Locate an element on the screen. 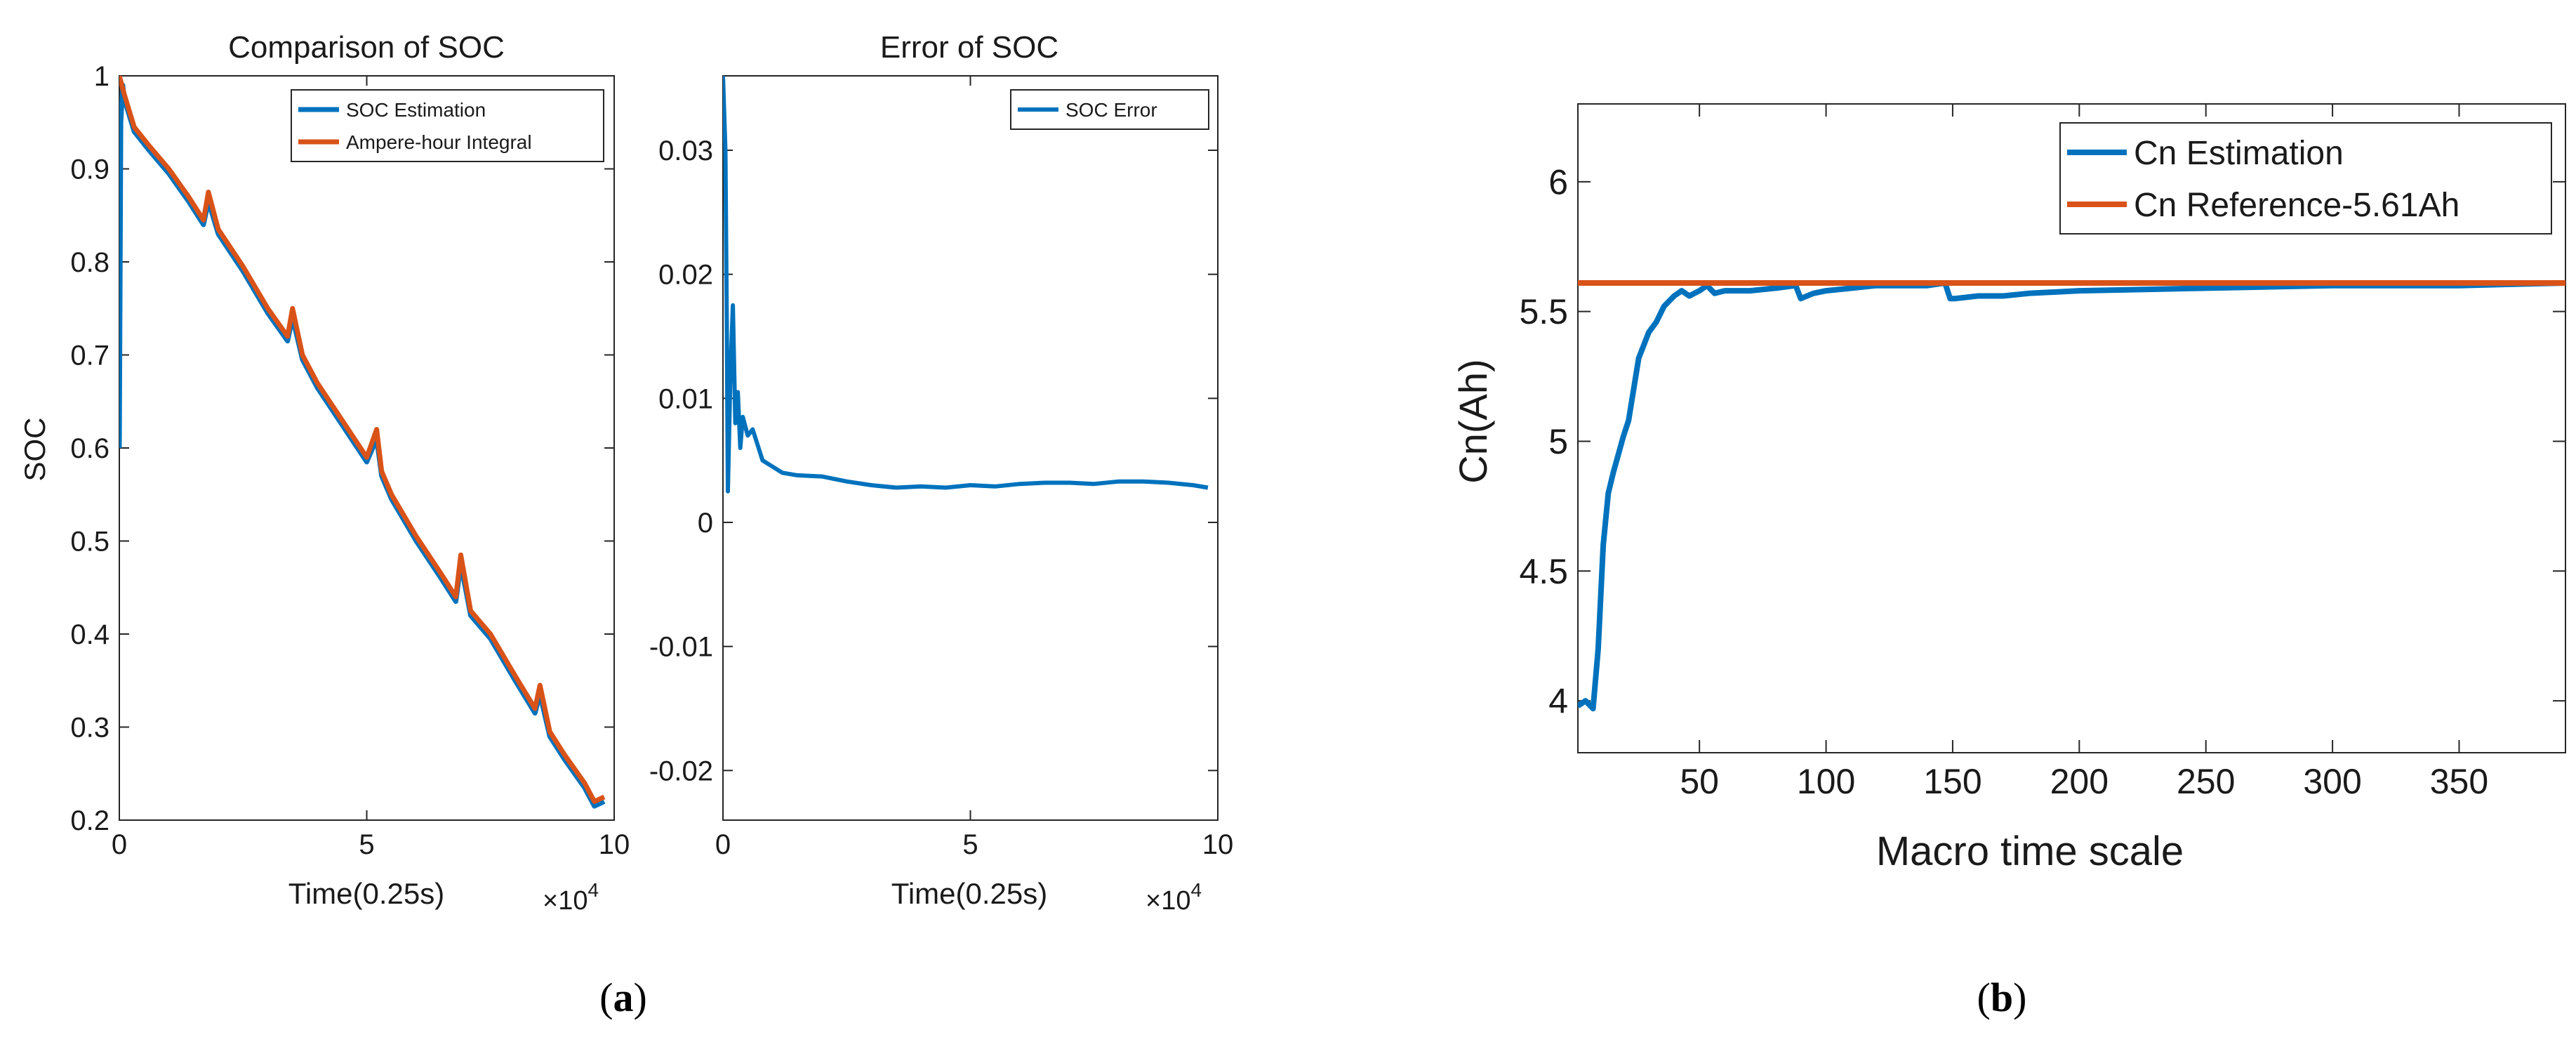 The width and height of the screenshot is (2576, 1042). x-tick-label: 150 is located at coordinates (1952, 781).